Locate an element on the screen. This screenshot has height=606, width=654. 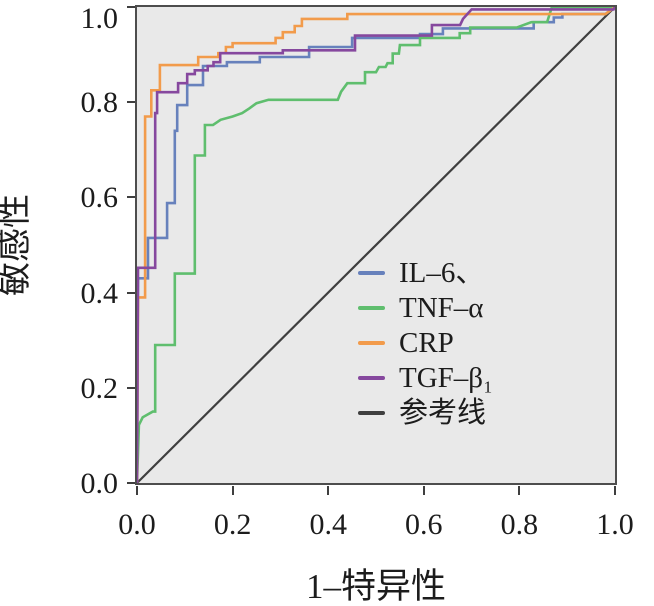
legend-label-tgf-beta1: TGF–β₁ is located at coordinates (446, 378).